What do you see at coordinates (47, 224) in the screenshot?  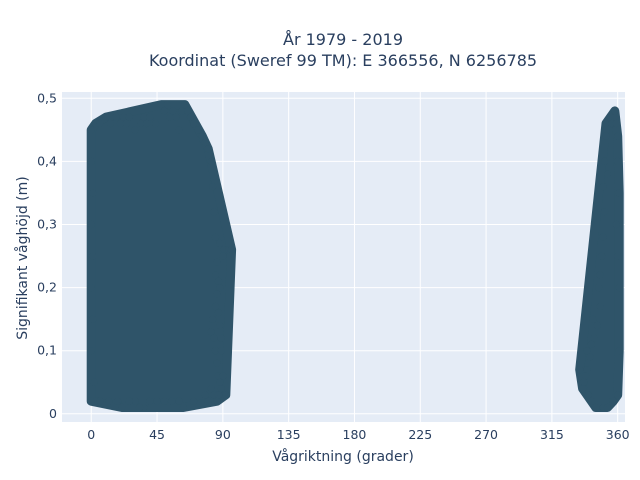 I see `y-tick-label: 0,3` at bounding box center [47, 224].